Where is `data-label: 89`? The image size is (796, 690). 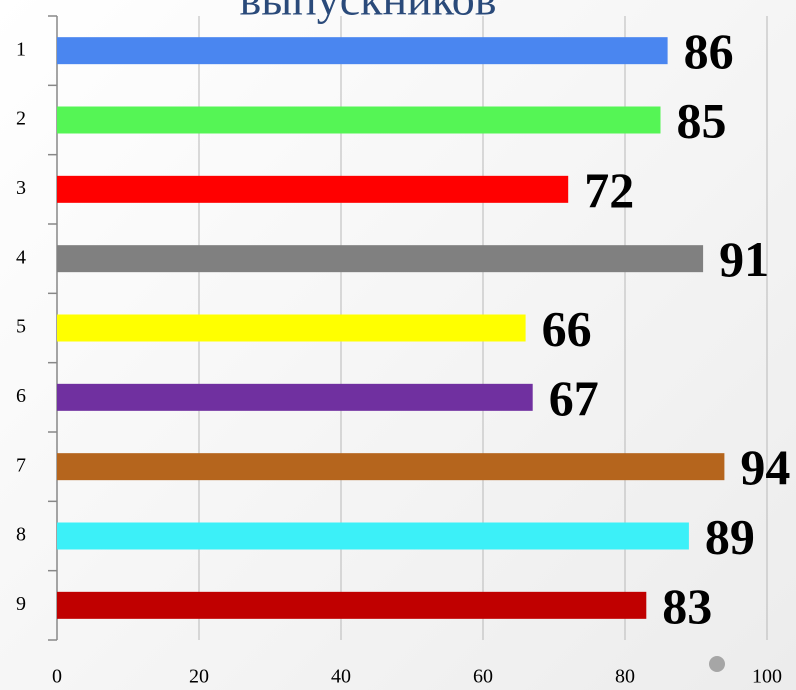 data-label: 89 is located at coordinates (730, 536).